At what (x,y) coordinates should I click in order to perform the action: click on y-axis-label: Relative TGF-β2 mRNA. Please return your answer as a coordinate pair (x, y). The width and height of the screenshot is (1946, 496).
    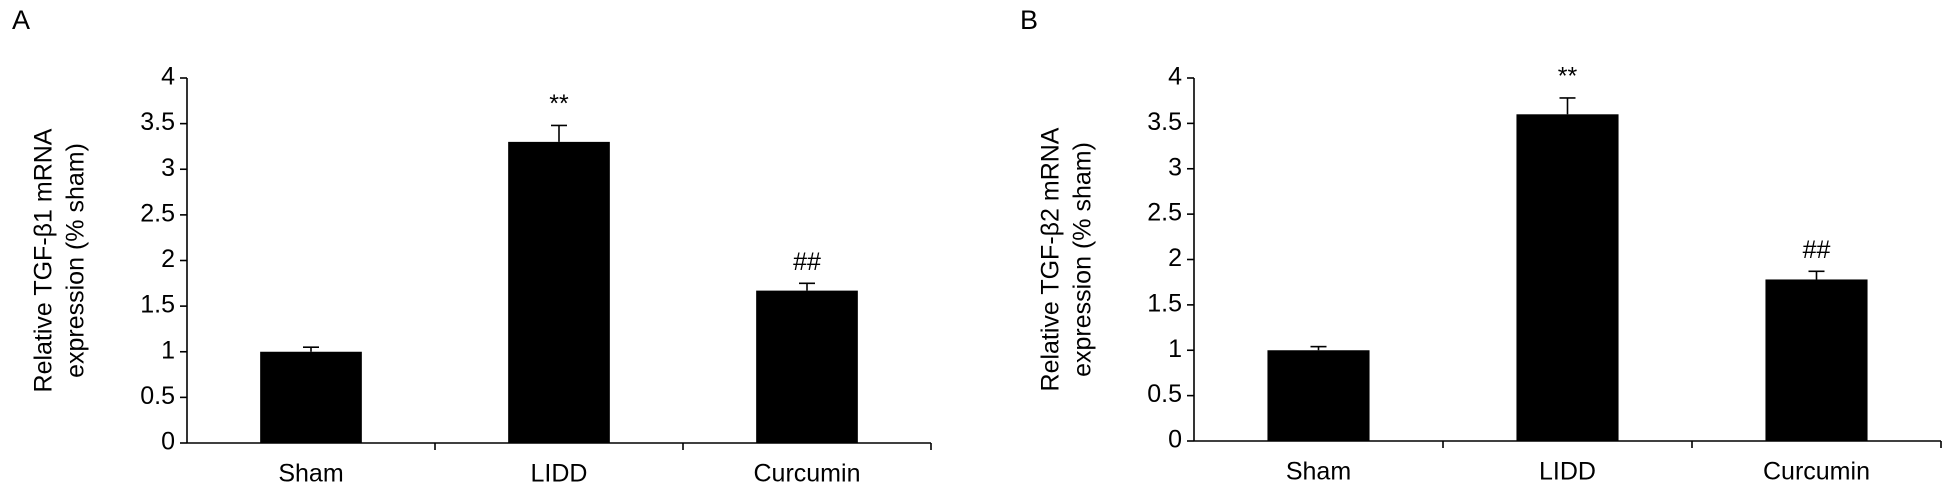
    Looking at the image, I should click on (1051, 259).